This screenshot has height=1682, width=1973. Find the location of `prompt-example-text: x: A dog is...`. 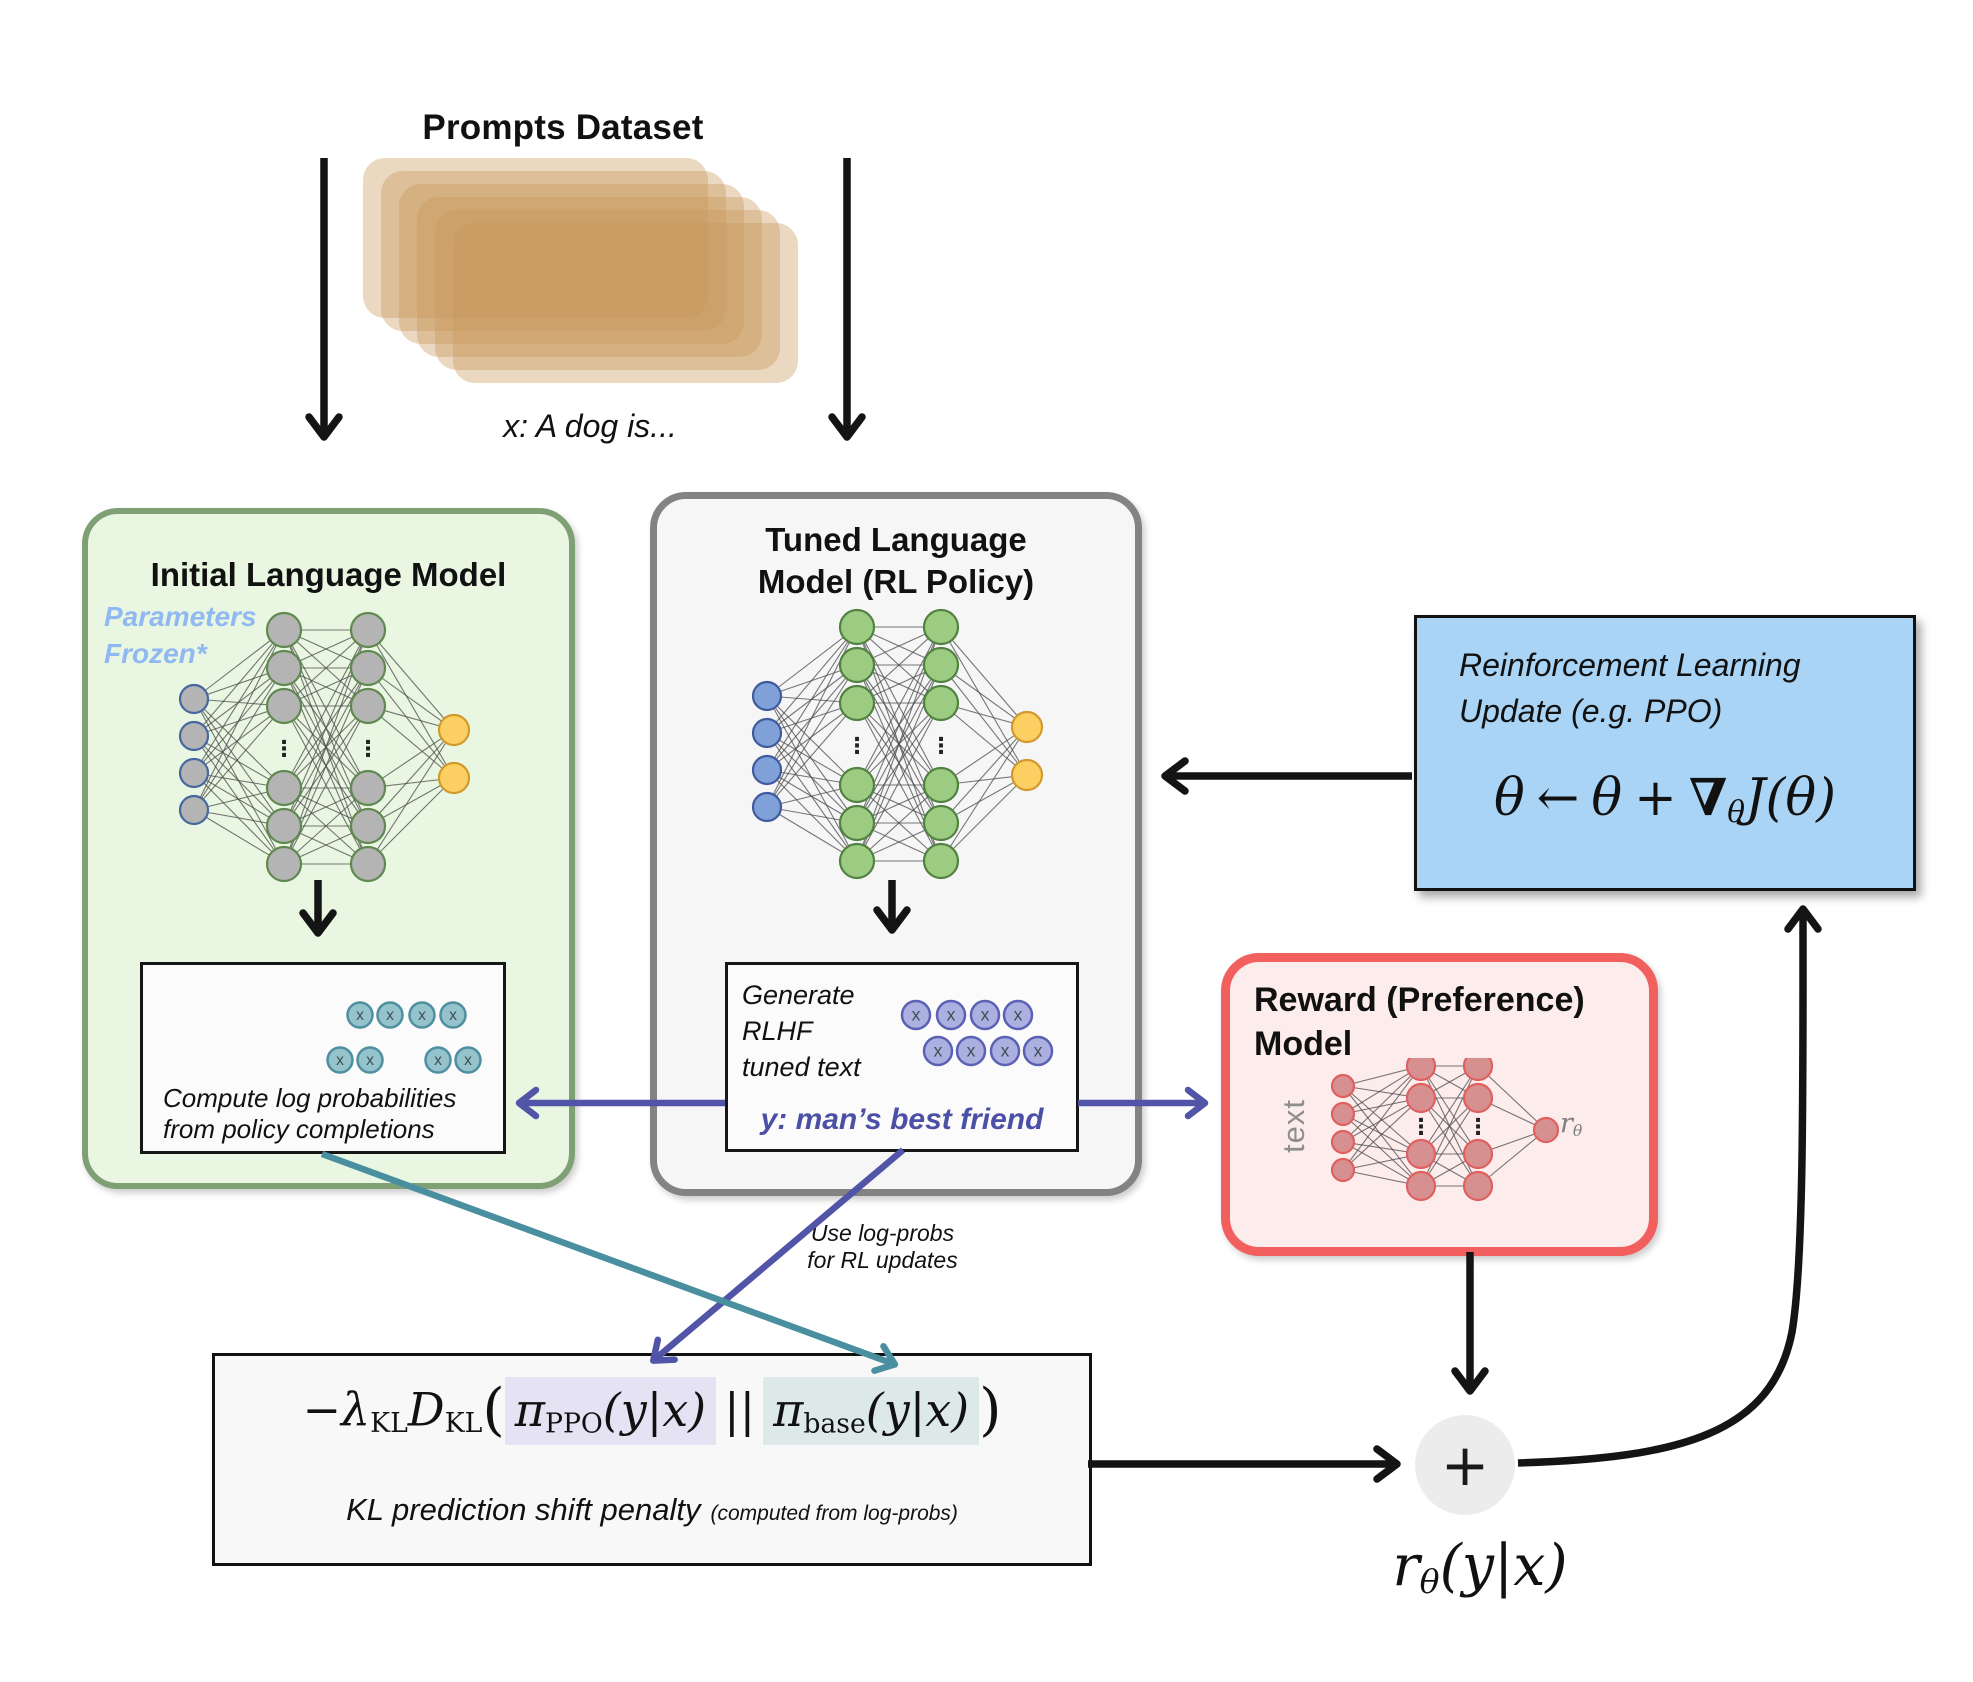

prompt-example-text: x: A dog is... is located at coordinates (590, 426).